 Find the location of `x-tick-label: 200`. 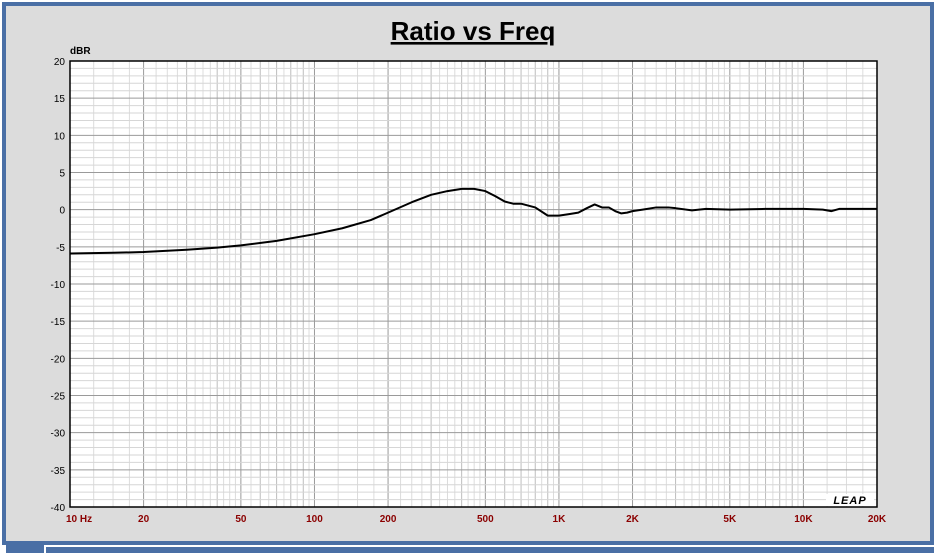

x-tick-label: 200 is located at coordinates (388, 519).